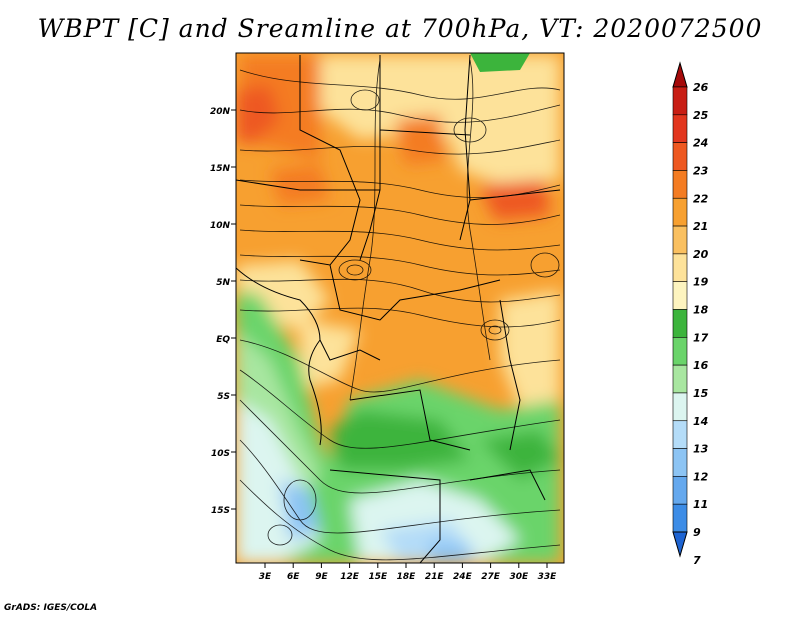  What do you see at coordinates (223, 311) in the screenshot?
I see `latitude-axis: 20N 15N 10N 5N EQ 5S 10S 15S` at bounding box center [223, 311].